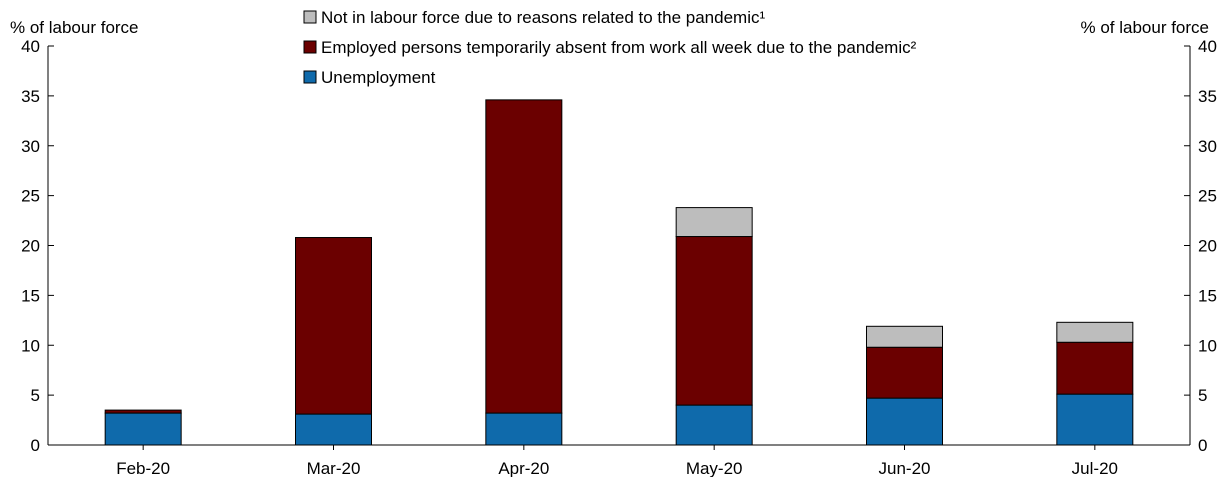 The height and width of the screenshot is (477, 1226). What do you see at coordinates (30, 196) in the screenshot?
I see `y-tick-label-left: 25` at bounding box center [30, 196].